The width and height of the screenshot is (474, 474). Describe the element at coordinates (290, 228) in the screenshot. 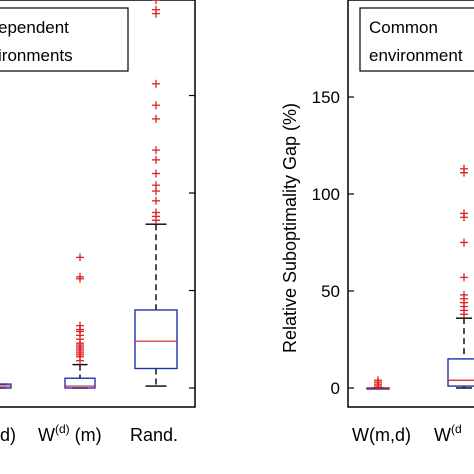

I see `right-ylabel: Relative Suboptimality Gap (%)` at that location.